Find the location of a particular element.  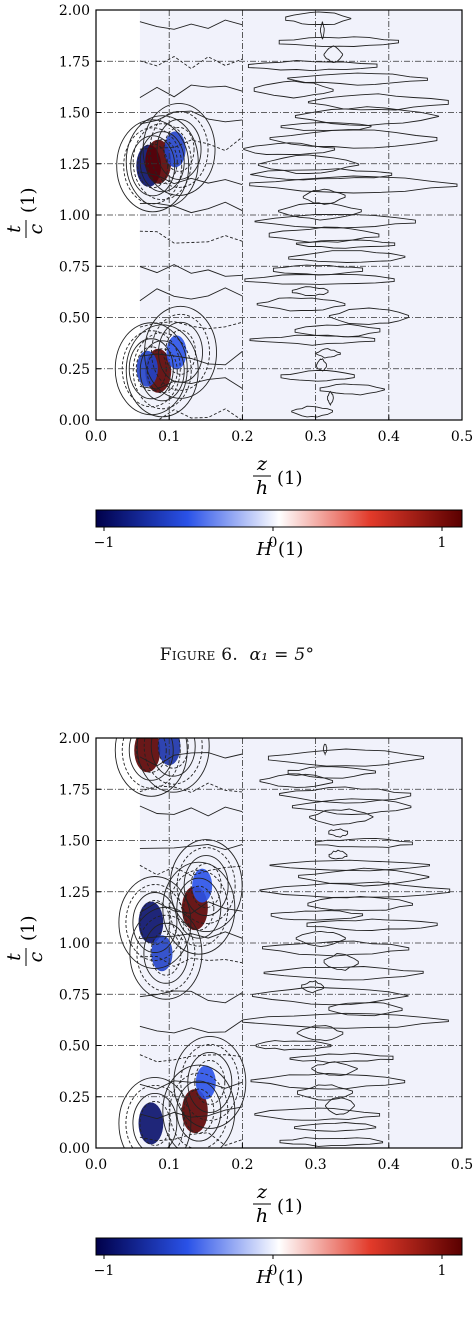

helicity-blobs is located at coordinates (175, 941).